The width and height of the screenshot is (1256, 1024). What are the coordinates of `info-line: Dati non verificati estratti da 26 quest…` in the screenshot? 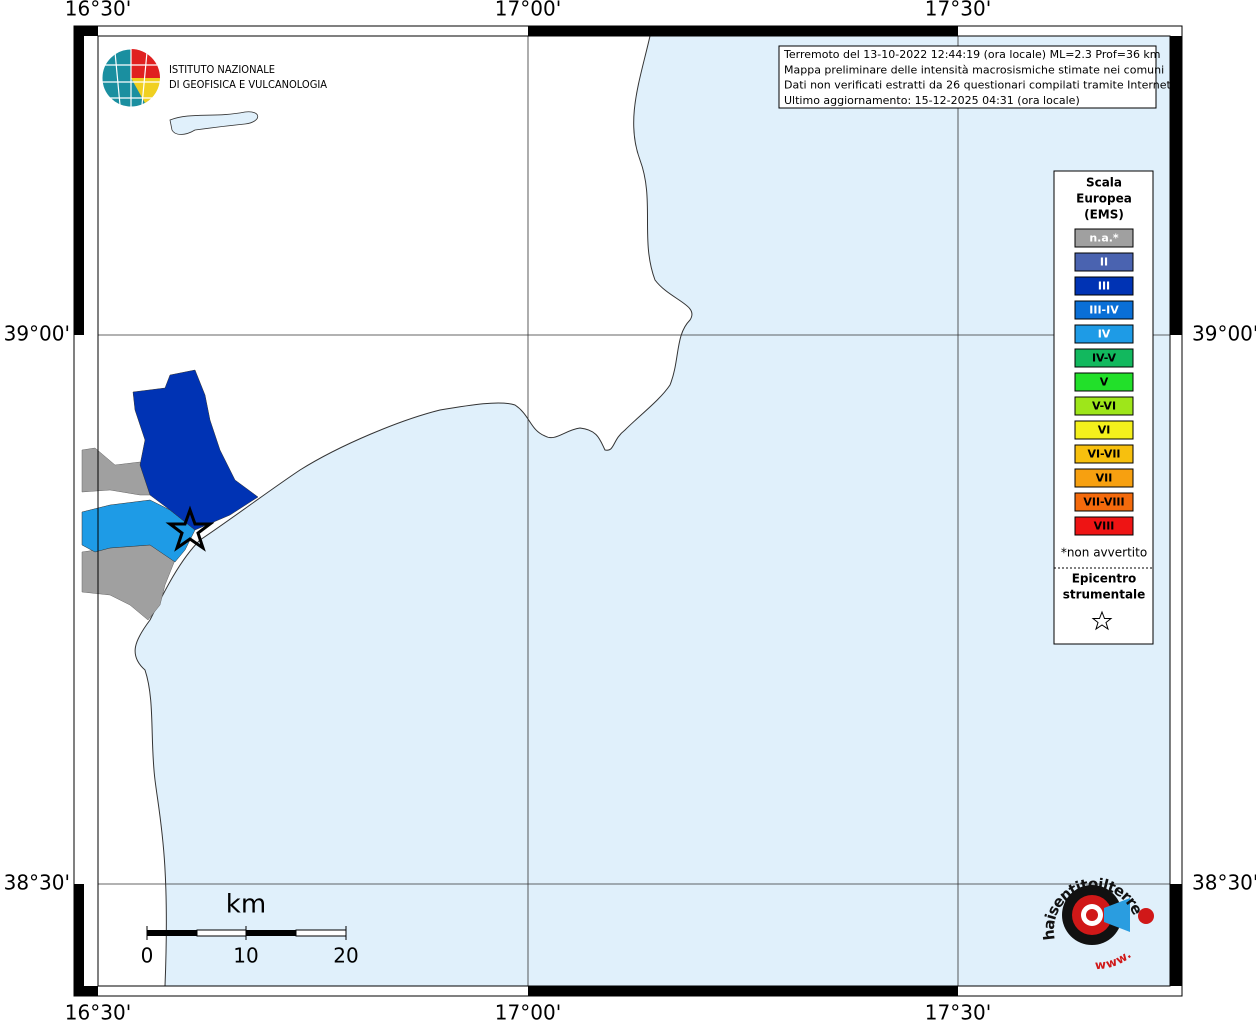 It's located at (979, 85).